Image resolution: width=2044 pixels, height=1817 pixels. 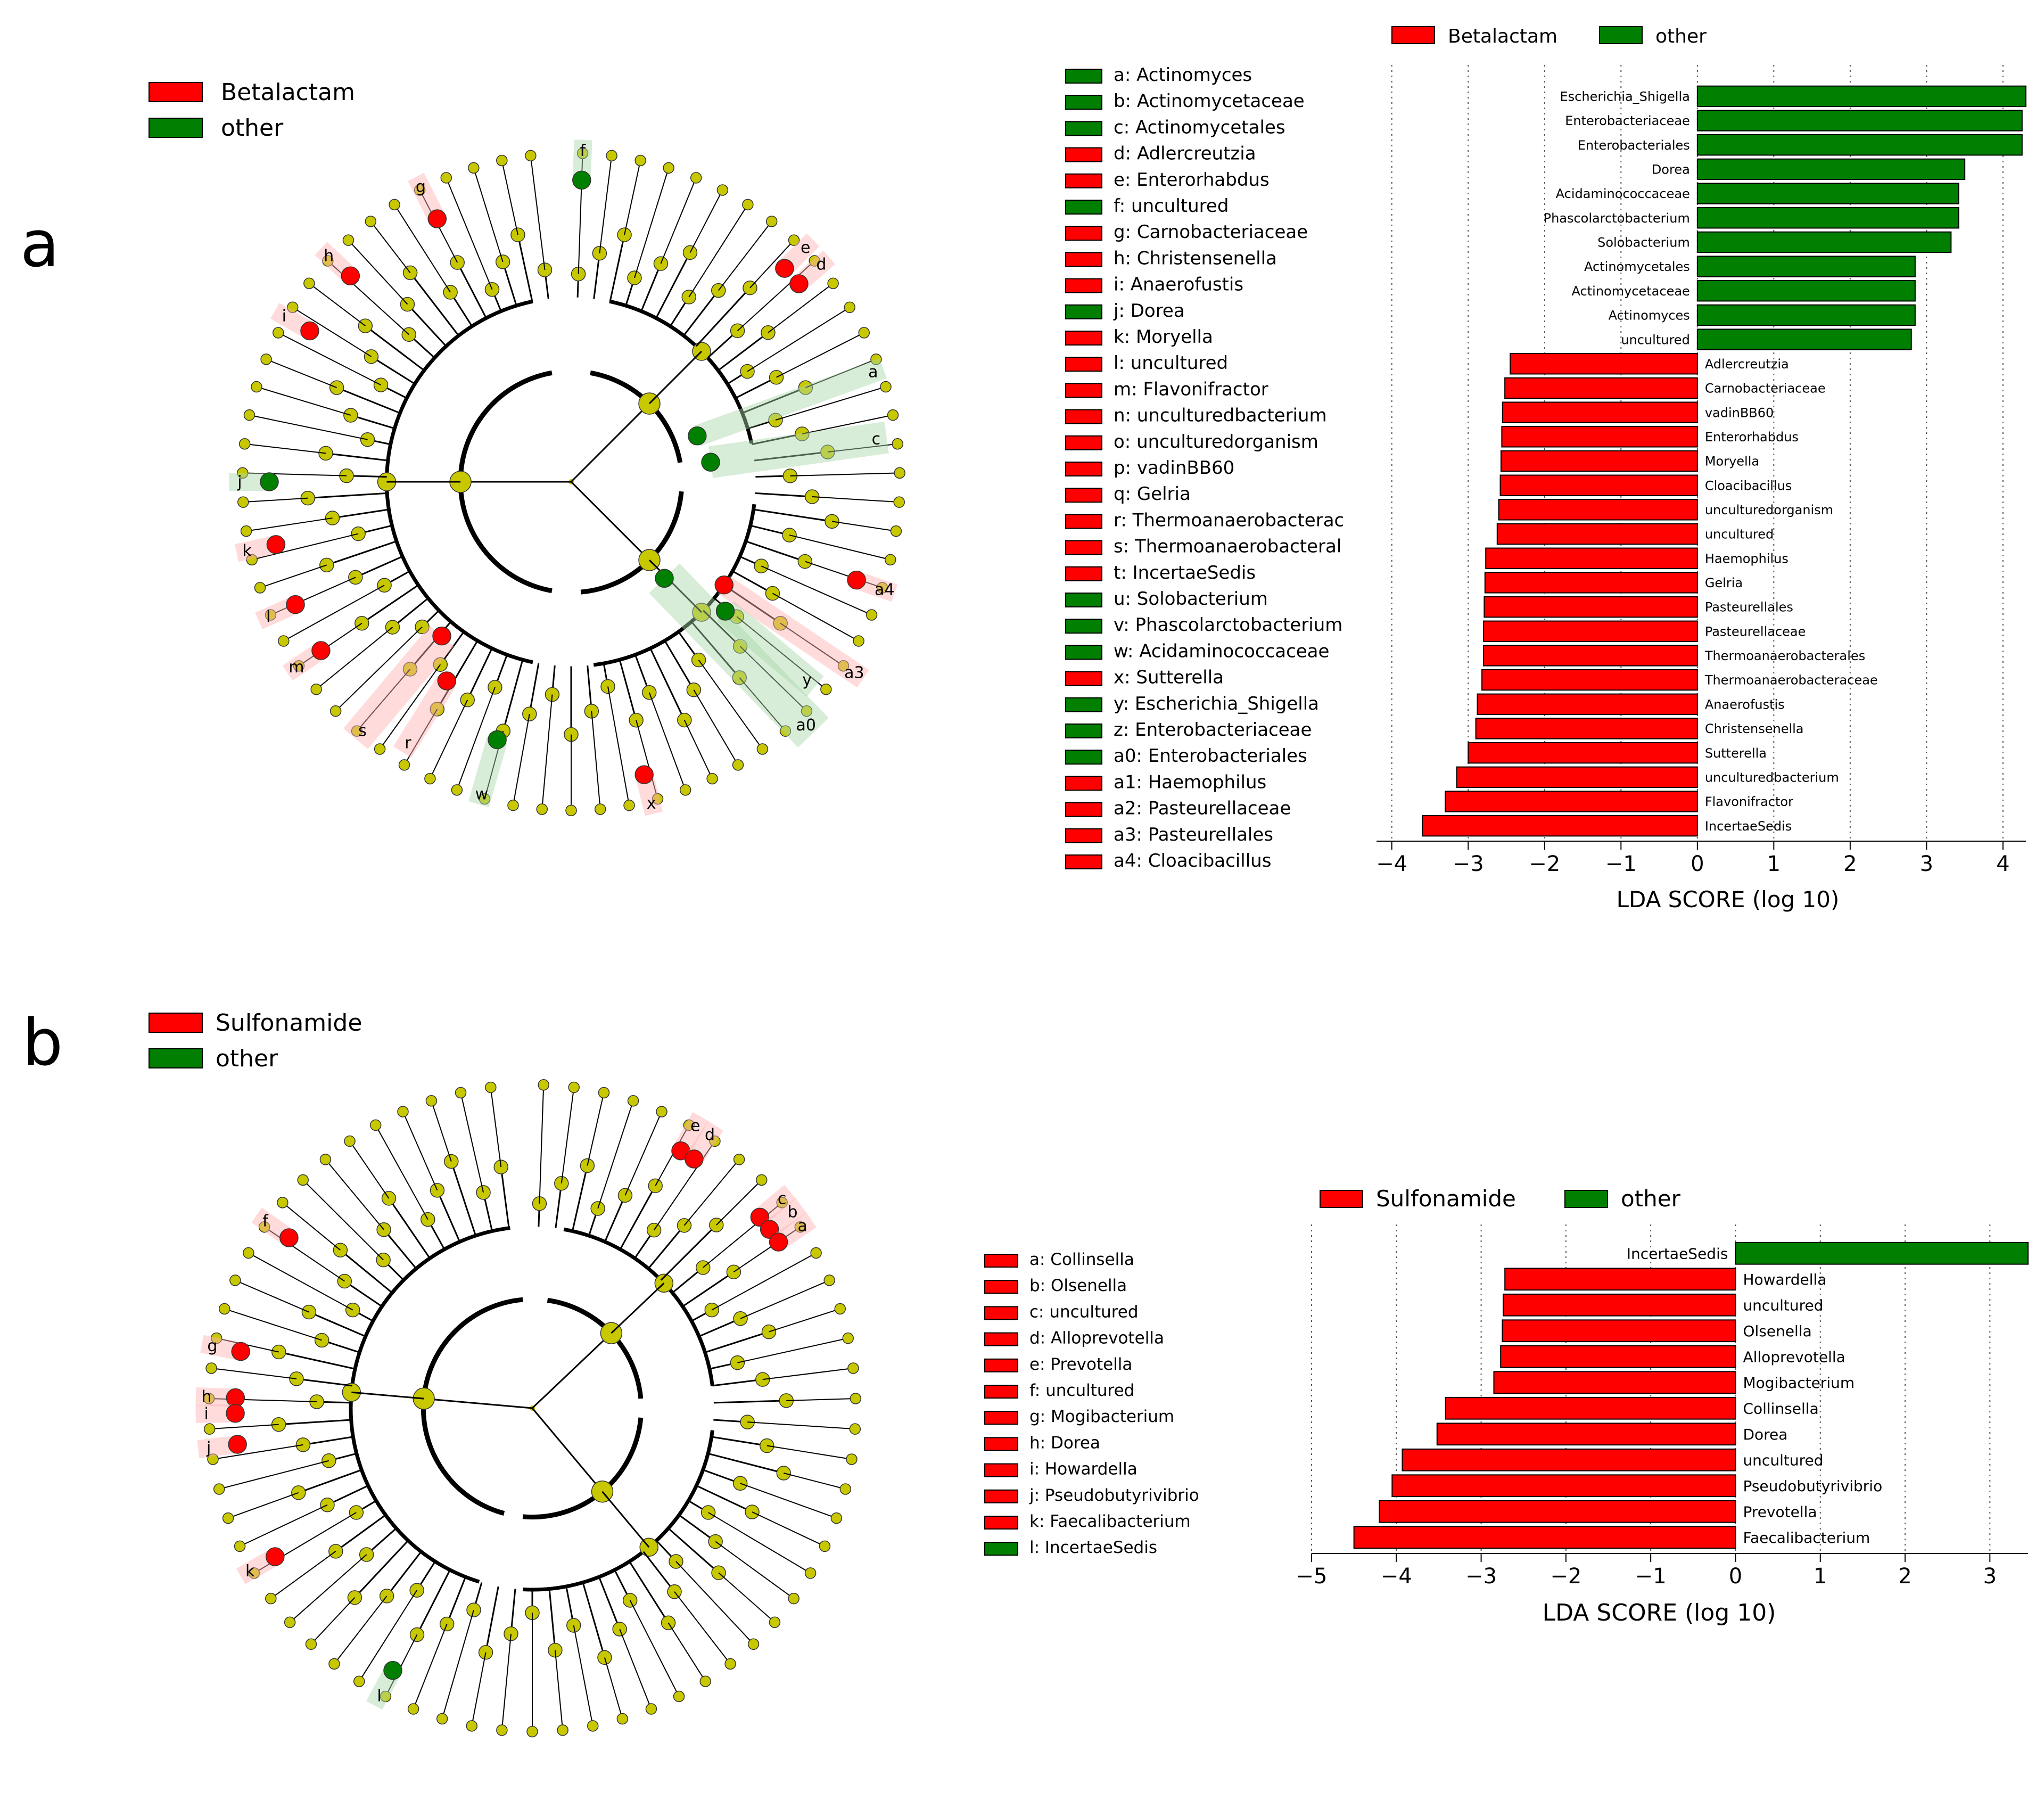 I want to click on bar-label: unculturedorganism, so click(x=1769, y=510).